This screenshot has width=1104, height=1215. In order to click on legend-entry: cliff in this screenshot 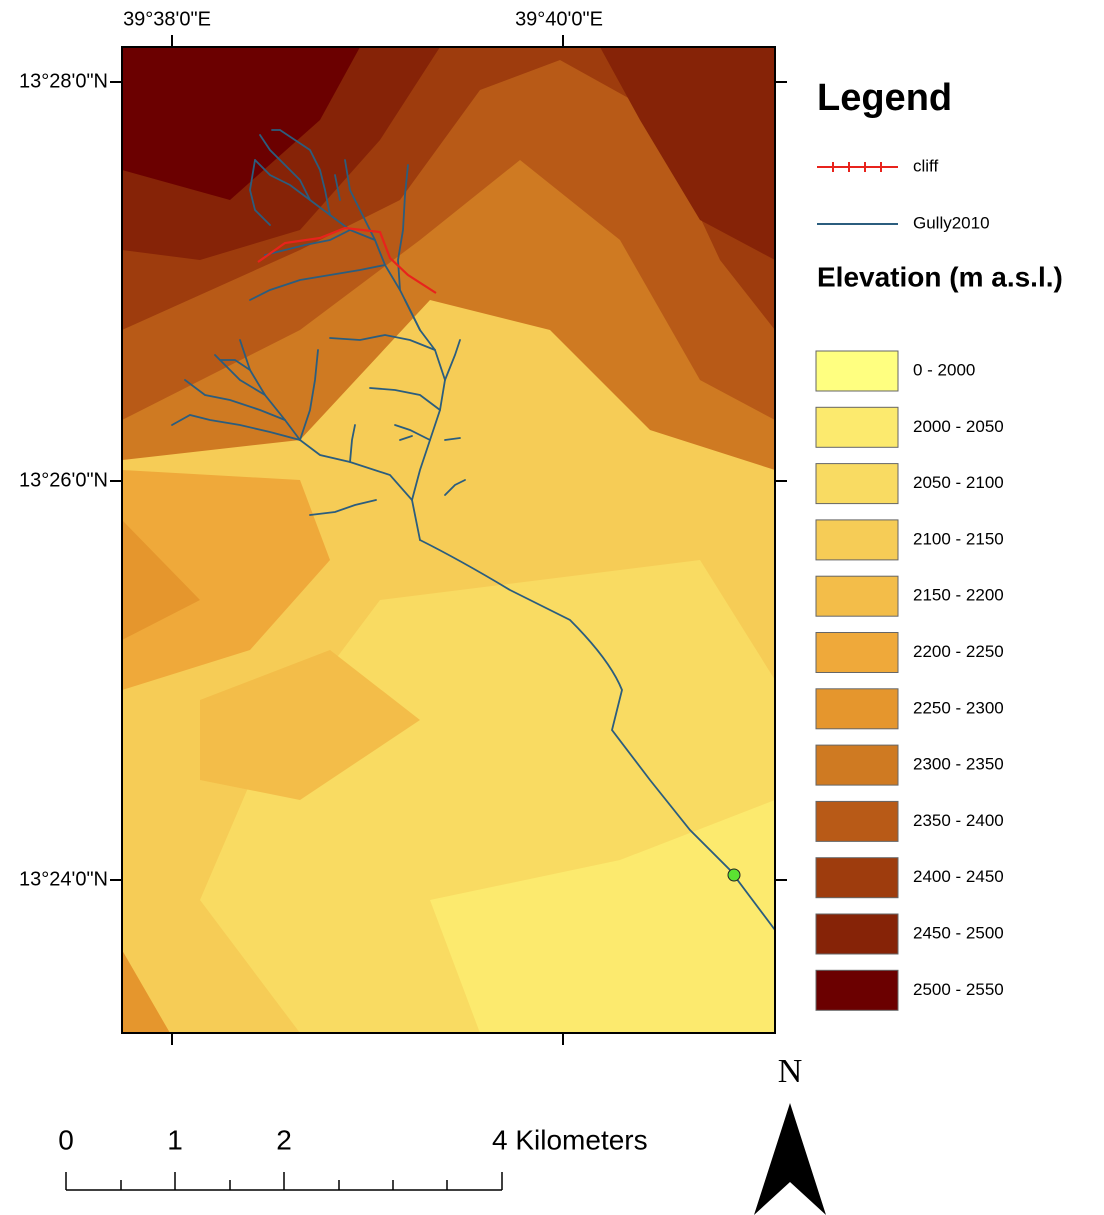, I will do `click(925, 165)`.